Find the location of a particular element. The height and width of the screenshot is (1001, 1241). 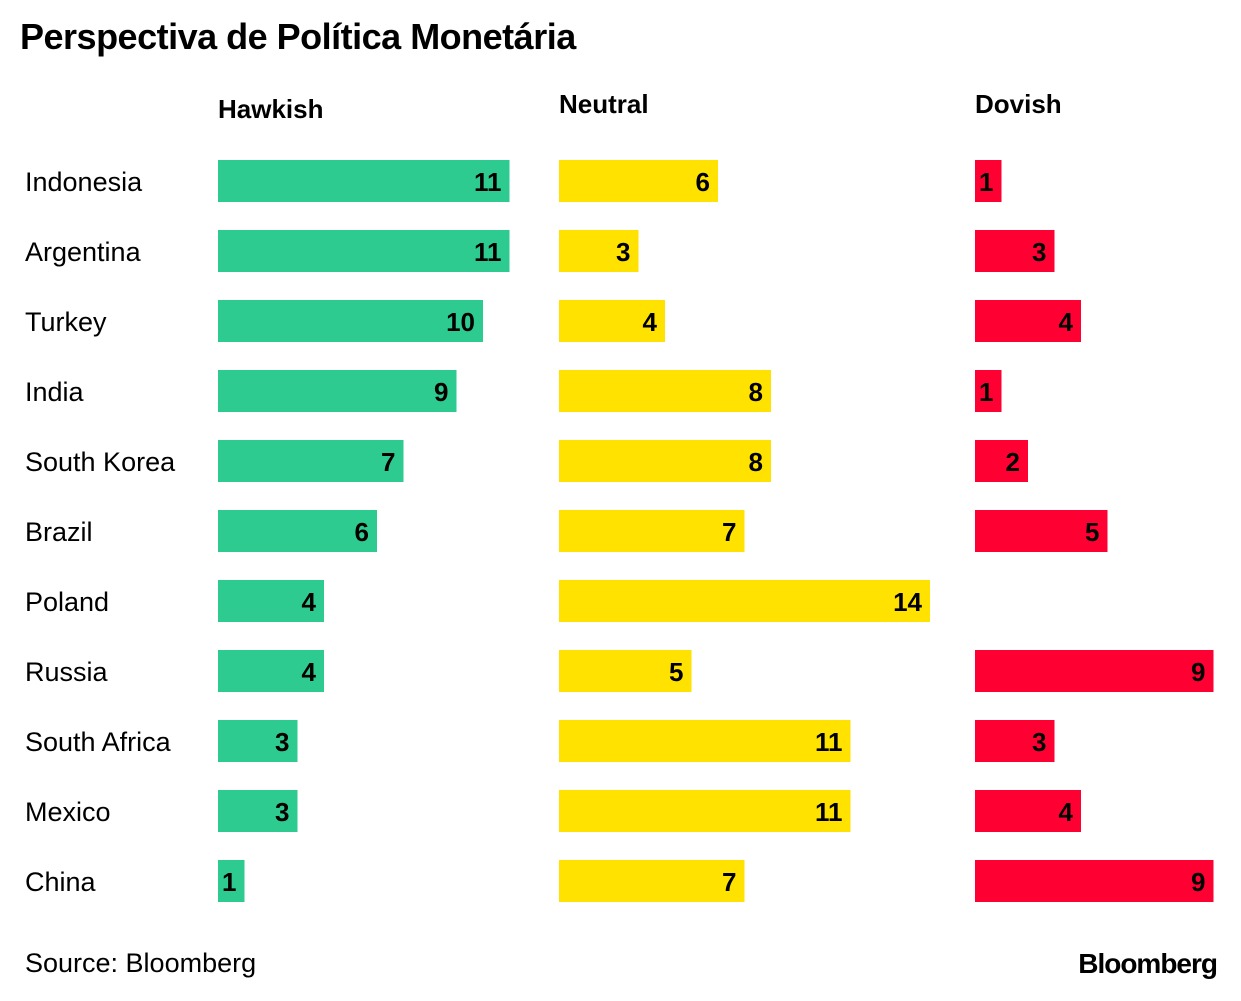

data-label-dovish-south-africa: 3 is located at coordinates (1039, 742).